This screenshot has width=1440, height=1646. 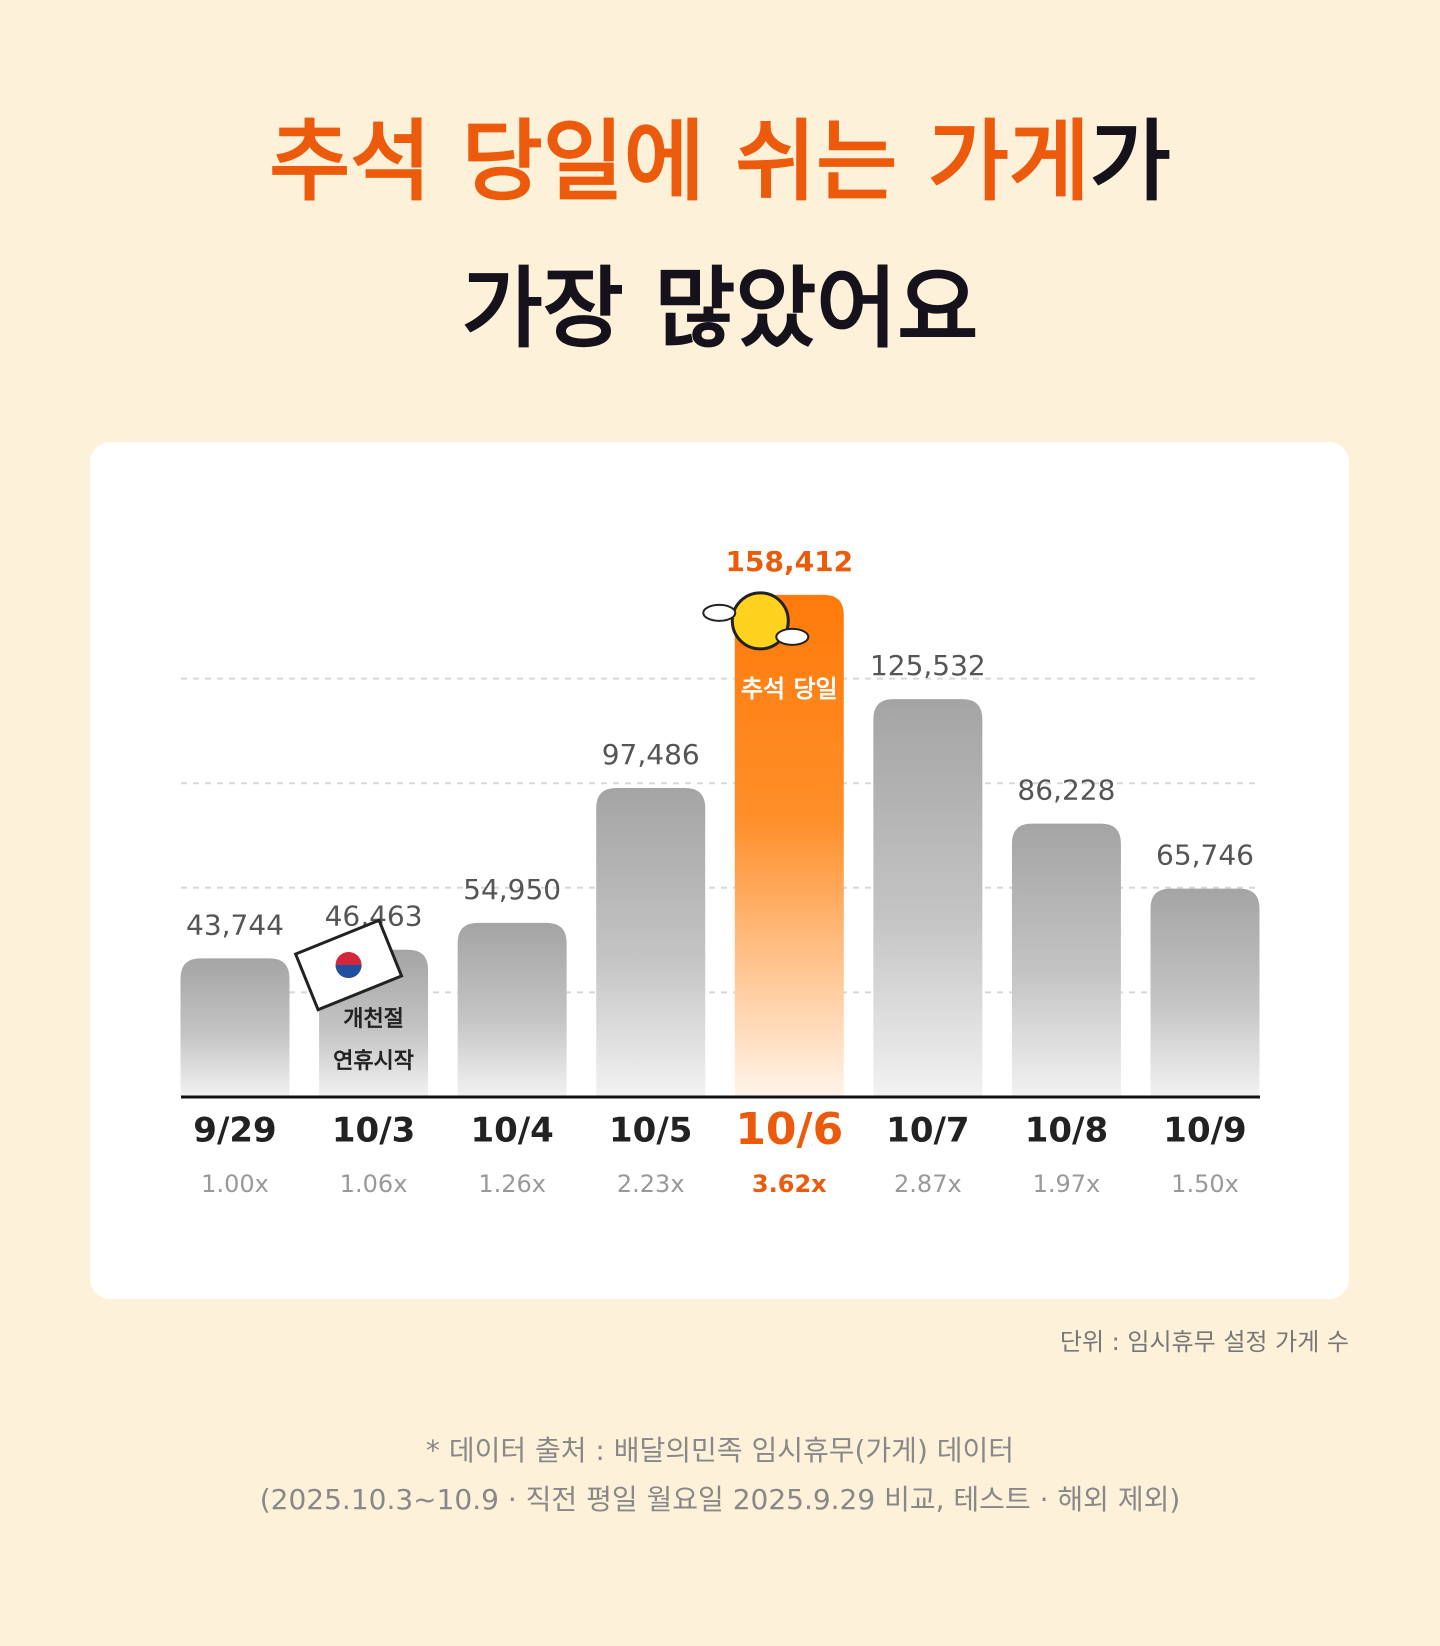 I want to click on start-annotation: 개천절, so click(x=373, y=1019).